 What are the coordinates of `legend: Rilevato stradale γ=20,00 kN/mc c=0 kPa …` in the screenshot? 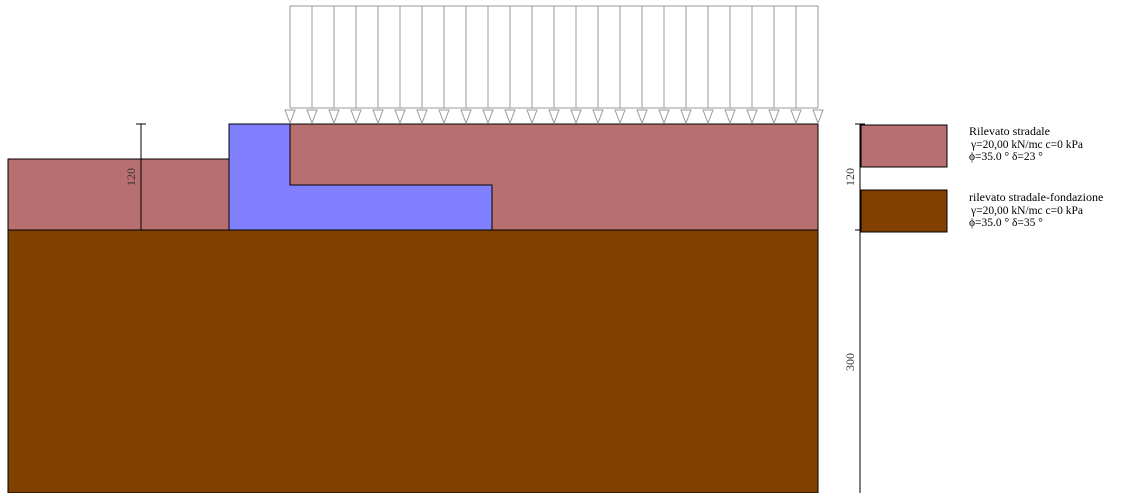 It's located at (981, 178).